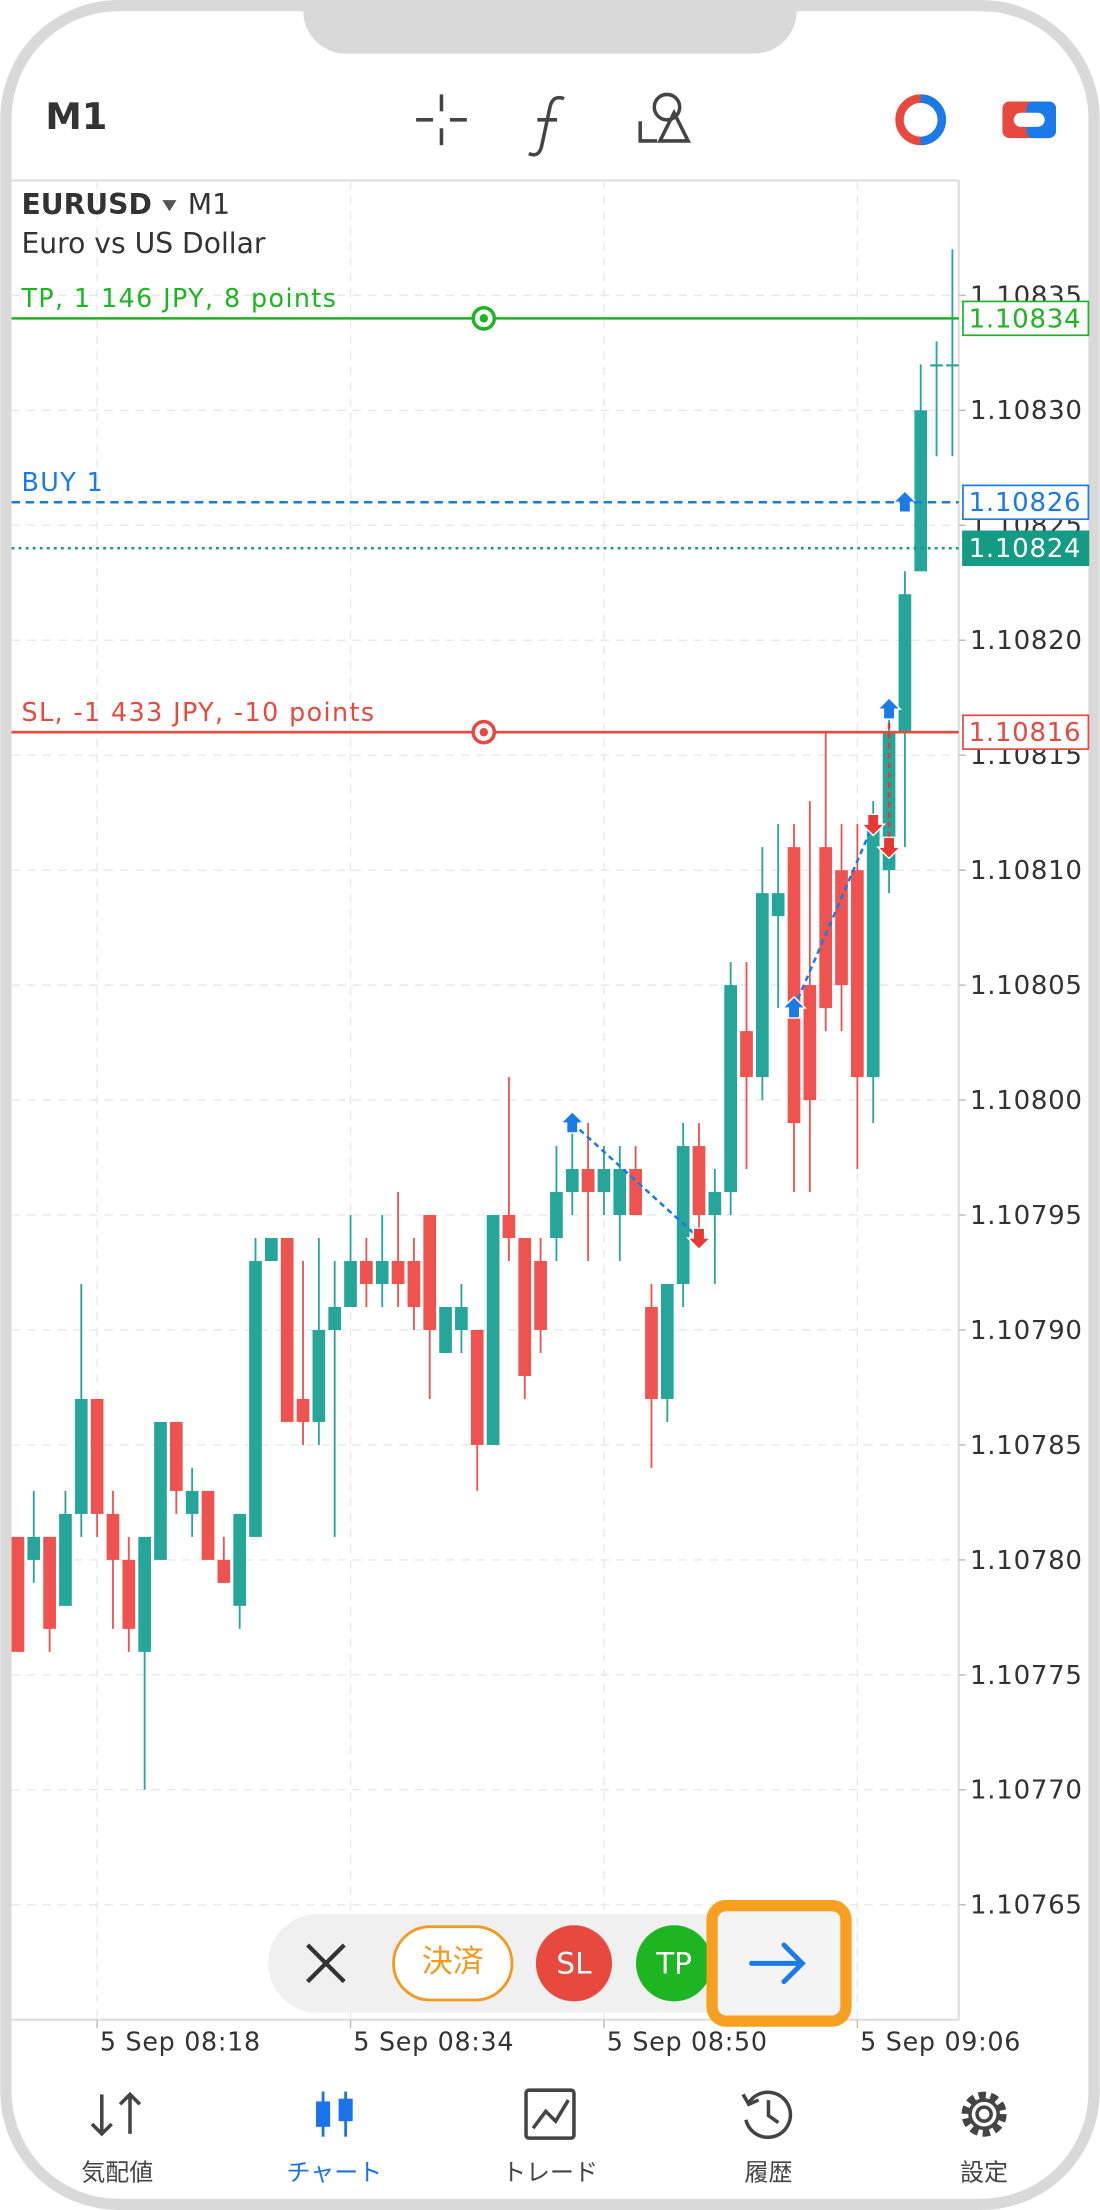 This screenshot has width=1100, height=2210. Describe the element at coordinates (76, 116) in the screenshot. I see `timeframe-button: M1` at that location.